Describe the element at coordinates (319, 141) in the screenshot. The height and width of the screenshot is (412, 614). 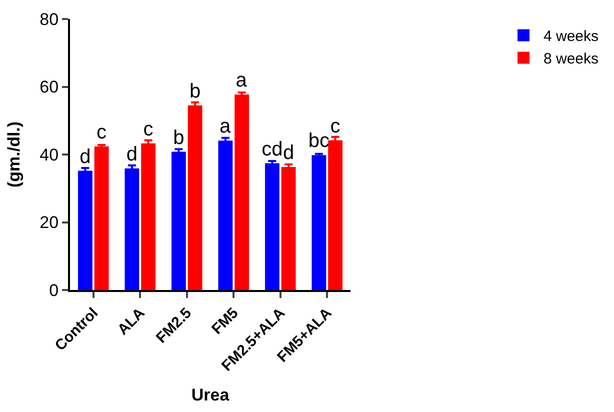
I see `data-label: bc` at that location.